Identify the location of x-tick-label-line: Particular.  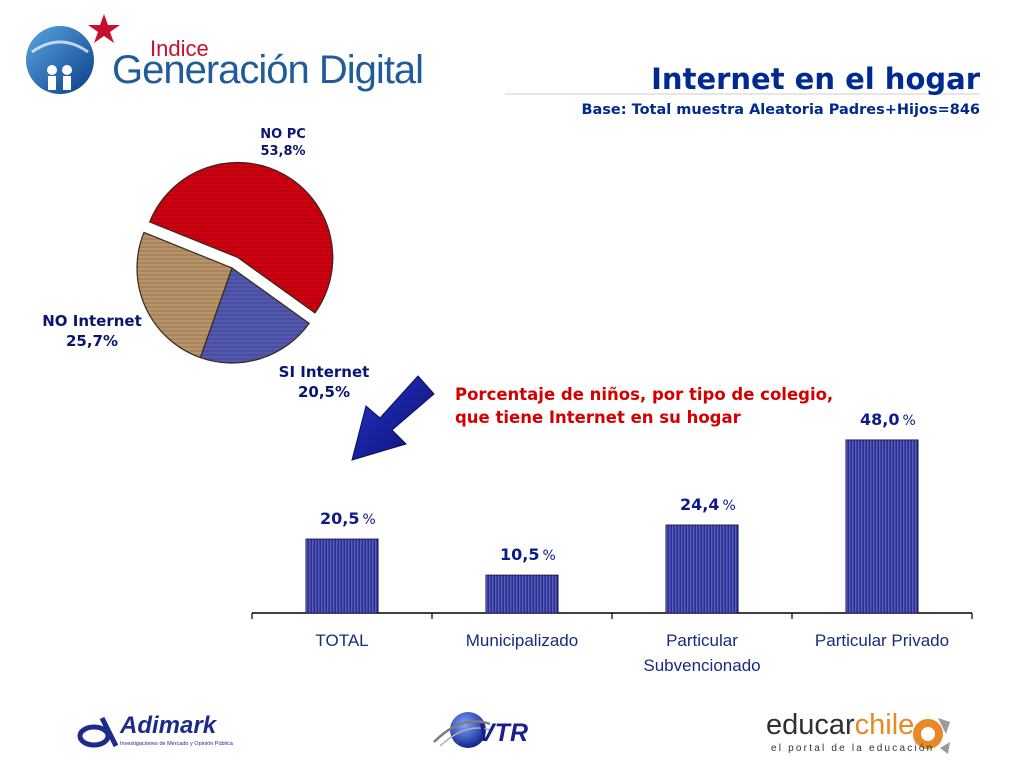
(702, 640).